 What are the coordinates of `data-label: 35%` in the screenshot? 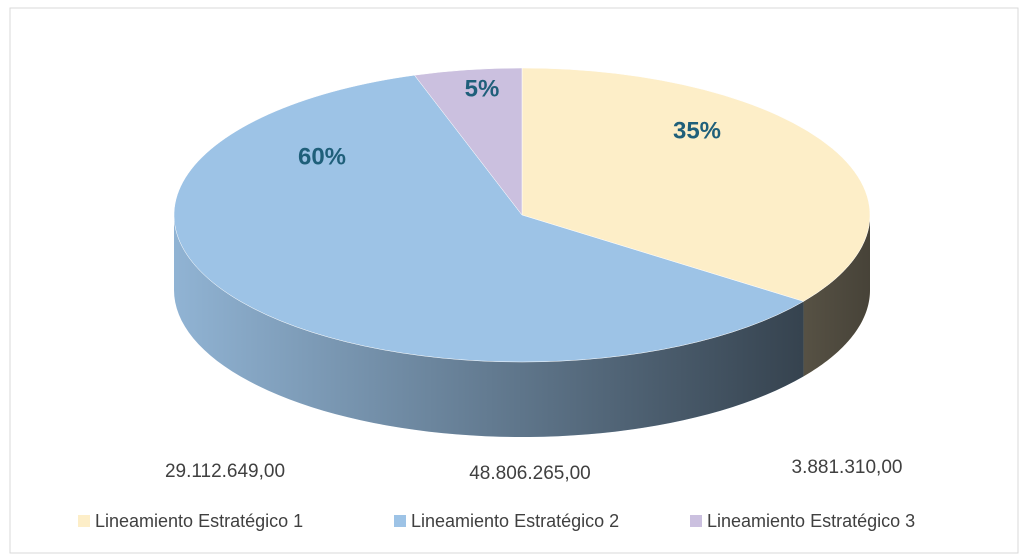 It's located at (697, 130).